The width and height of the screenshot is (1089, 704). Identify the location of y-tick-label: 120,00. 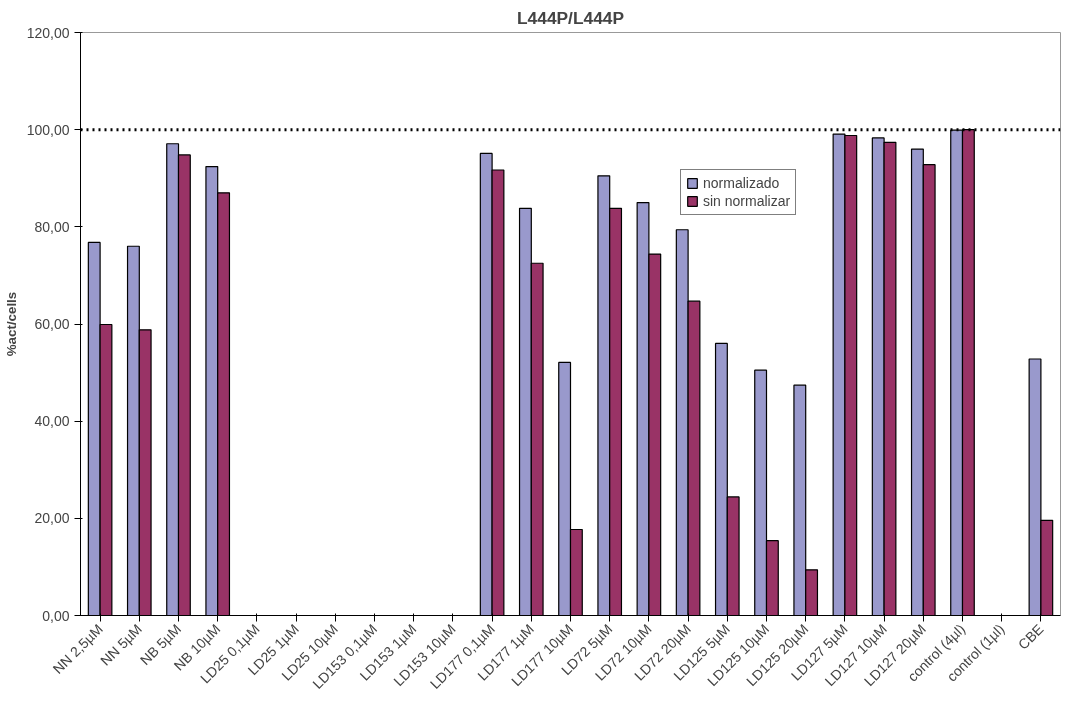
(48, 32).